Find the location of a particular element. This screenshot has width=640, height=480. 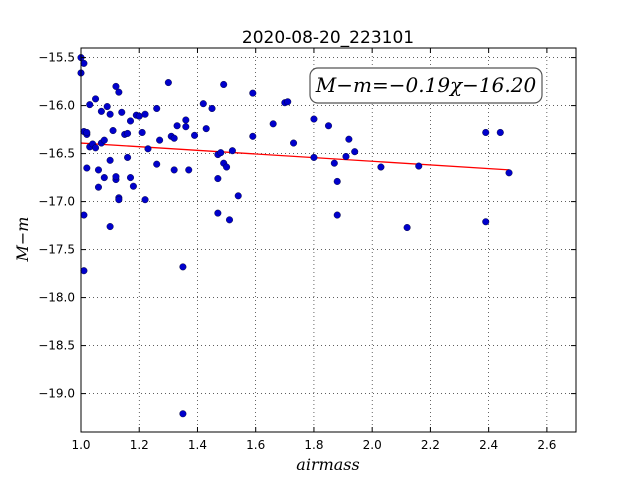

x-tick-label: 2.2 is located at coordinates (430, 445).